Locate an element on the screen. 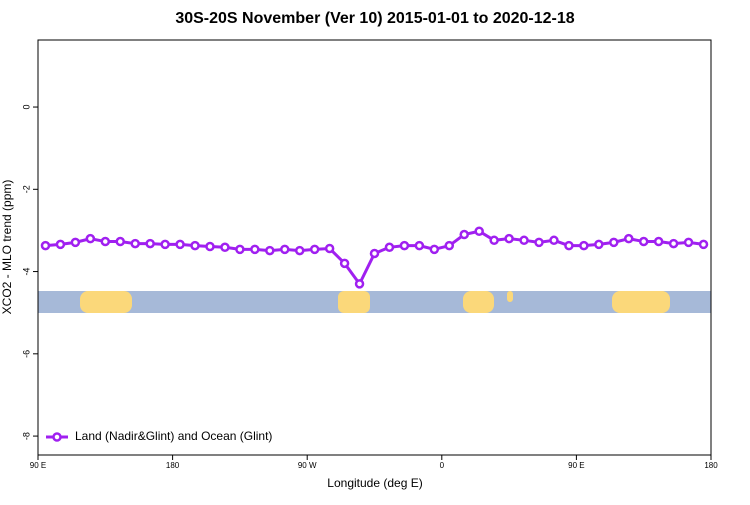 This screenshot has width=750, height=505. land-ocean-band is located at coordinates (374, 302).